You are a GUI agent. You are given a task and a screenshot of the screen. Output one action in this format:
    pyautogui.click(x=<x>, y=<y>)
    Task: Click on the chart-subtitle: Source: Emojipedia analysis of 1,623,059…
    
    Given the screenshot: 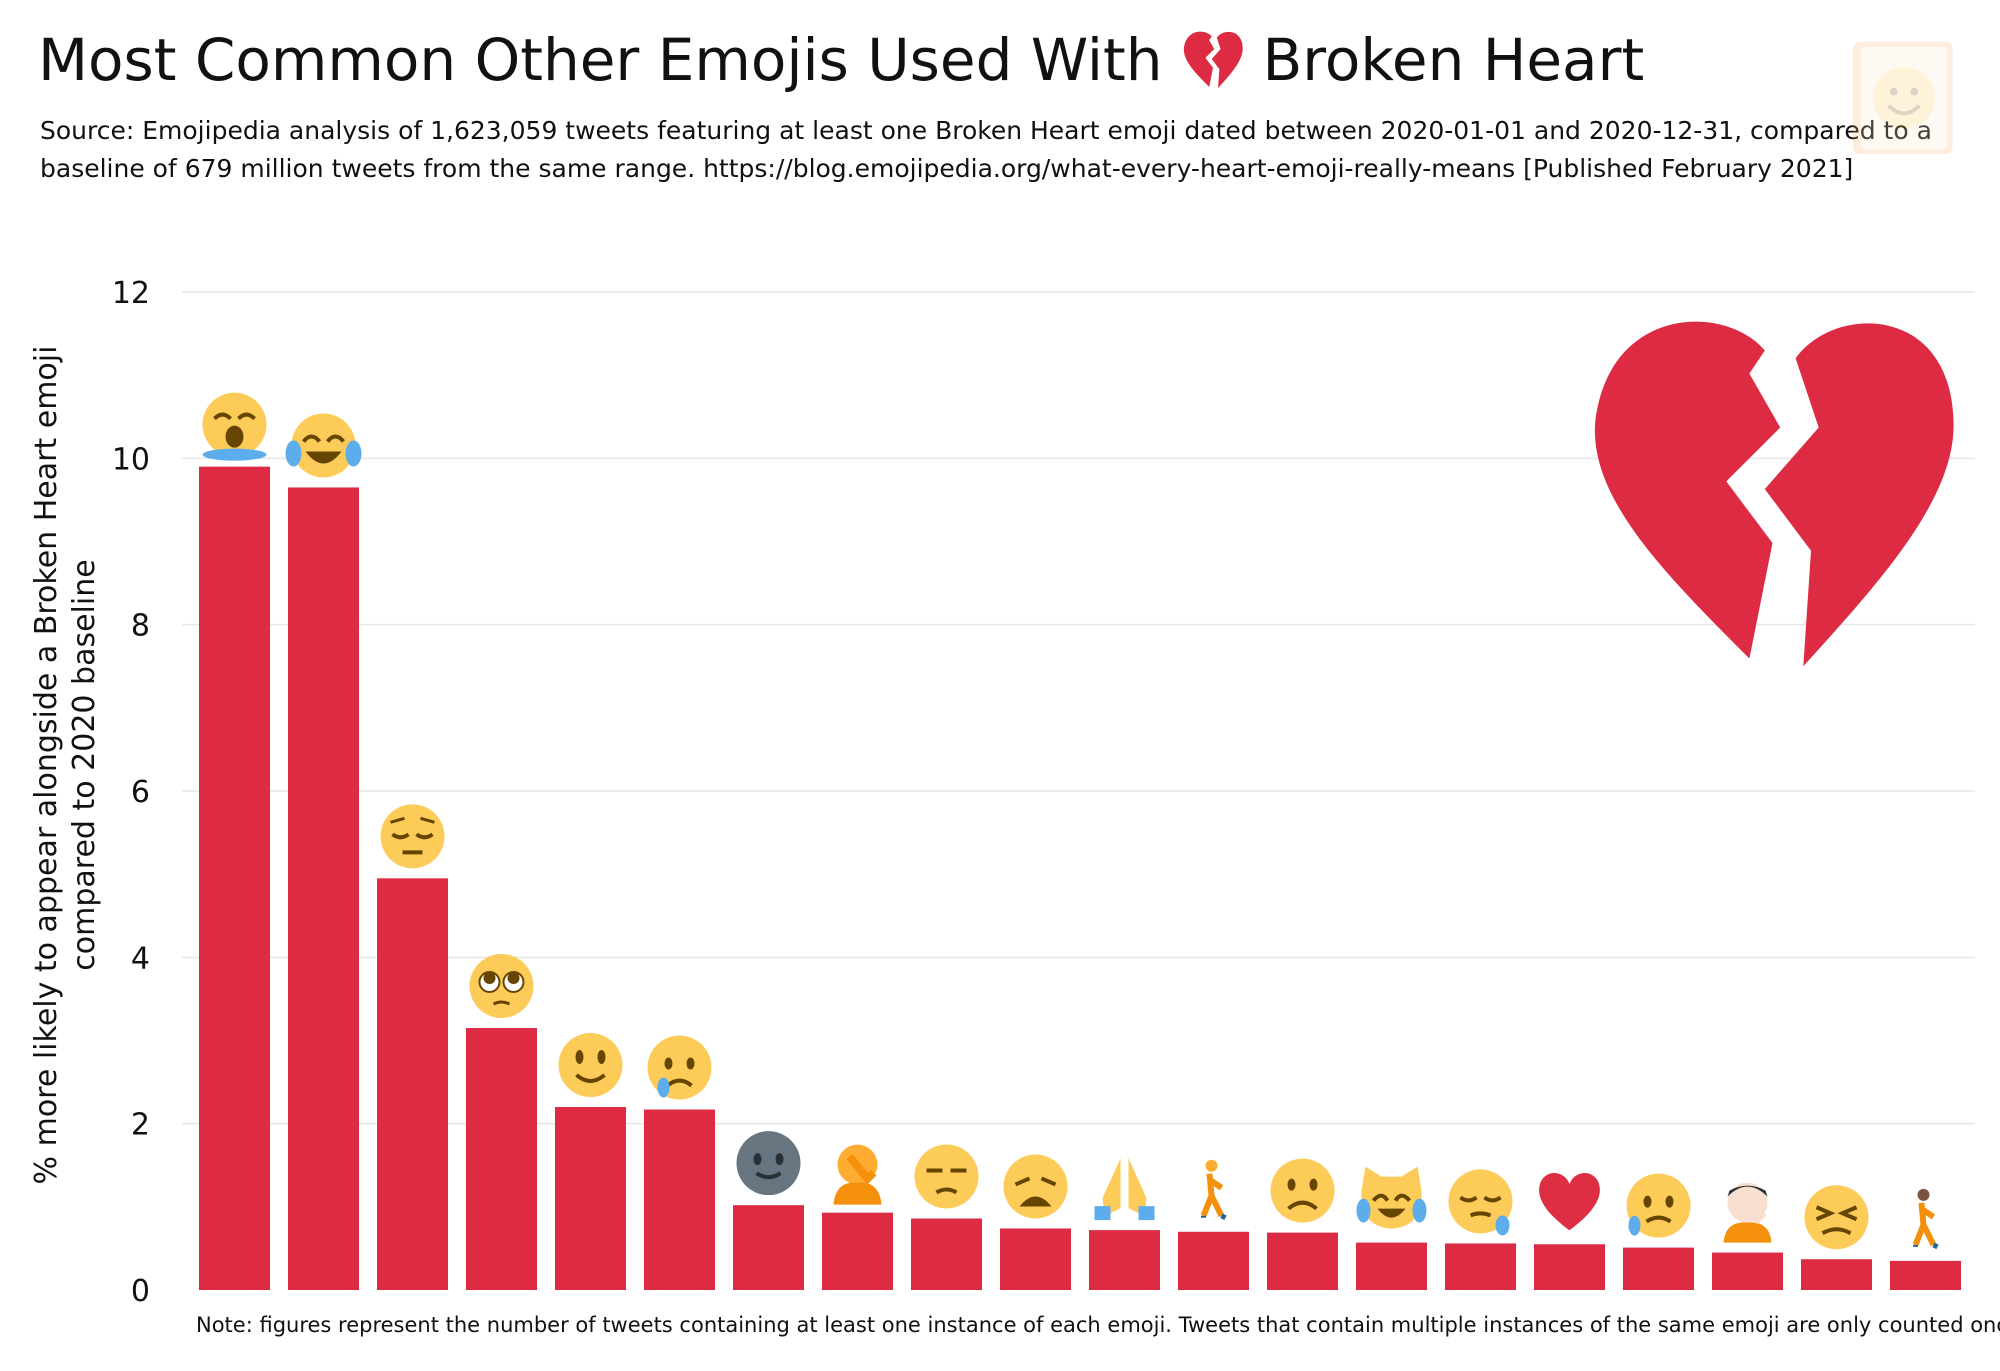 What is the action you would take?
    pyautogui.click(x=986, y=149)
    